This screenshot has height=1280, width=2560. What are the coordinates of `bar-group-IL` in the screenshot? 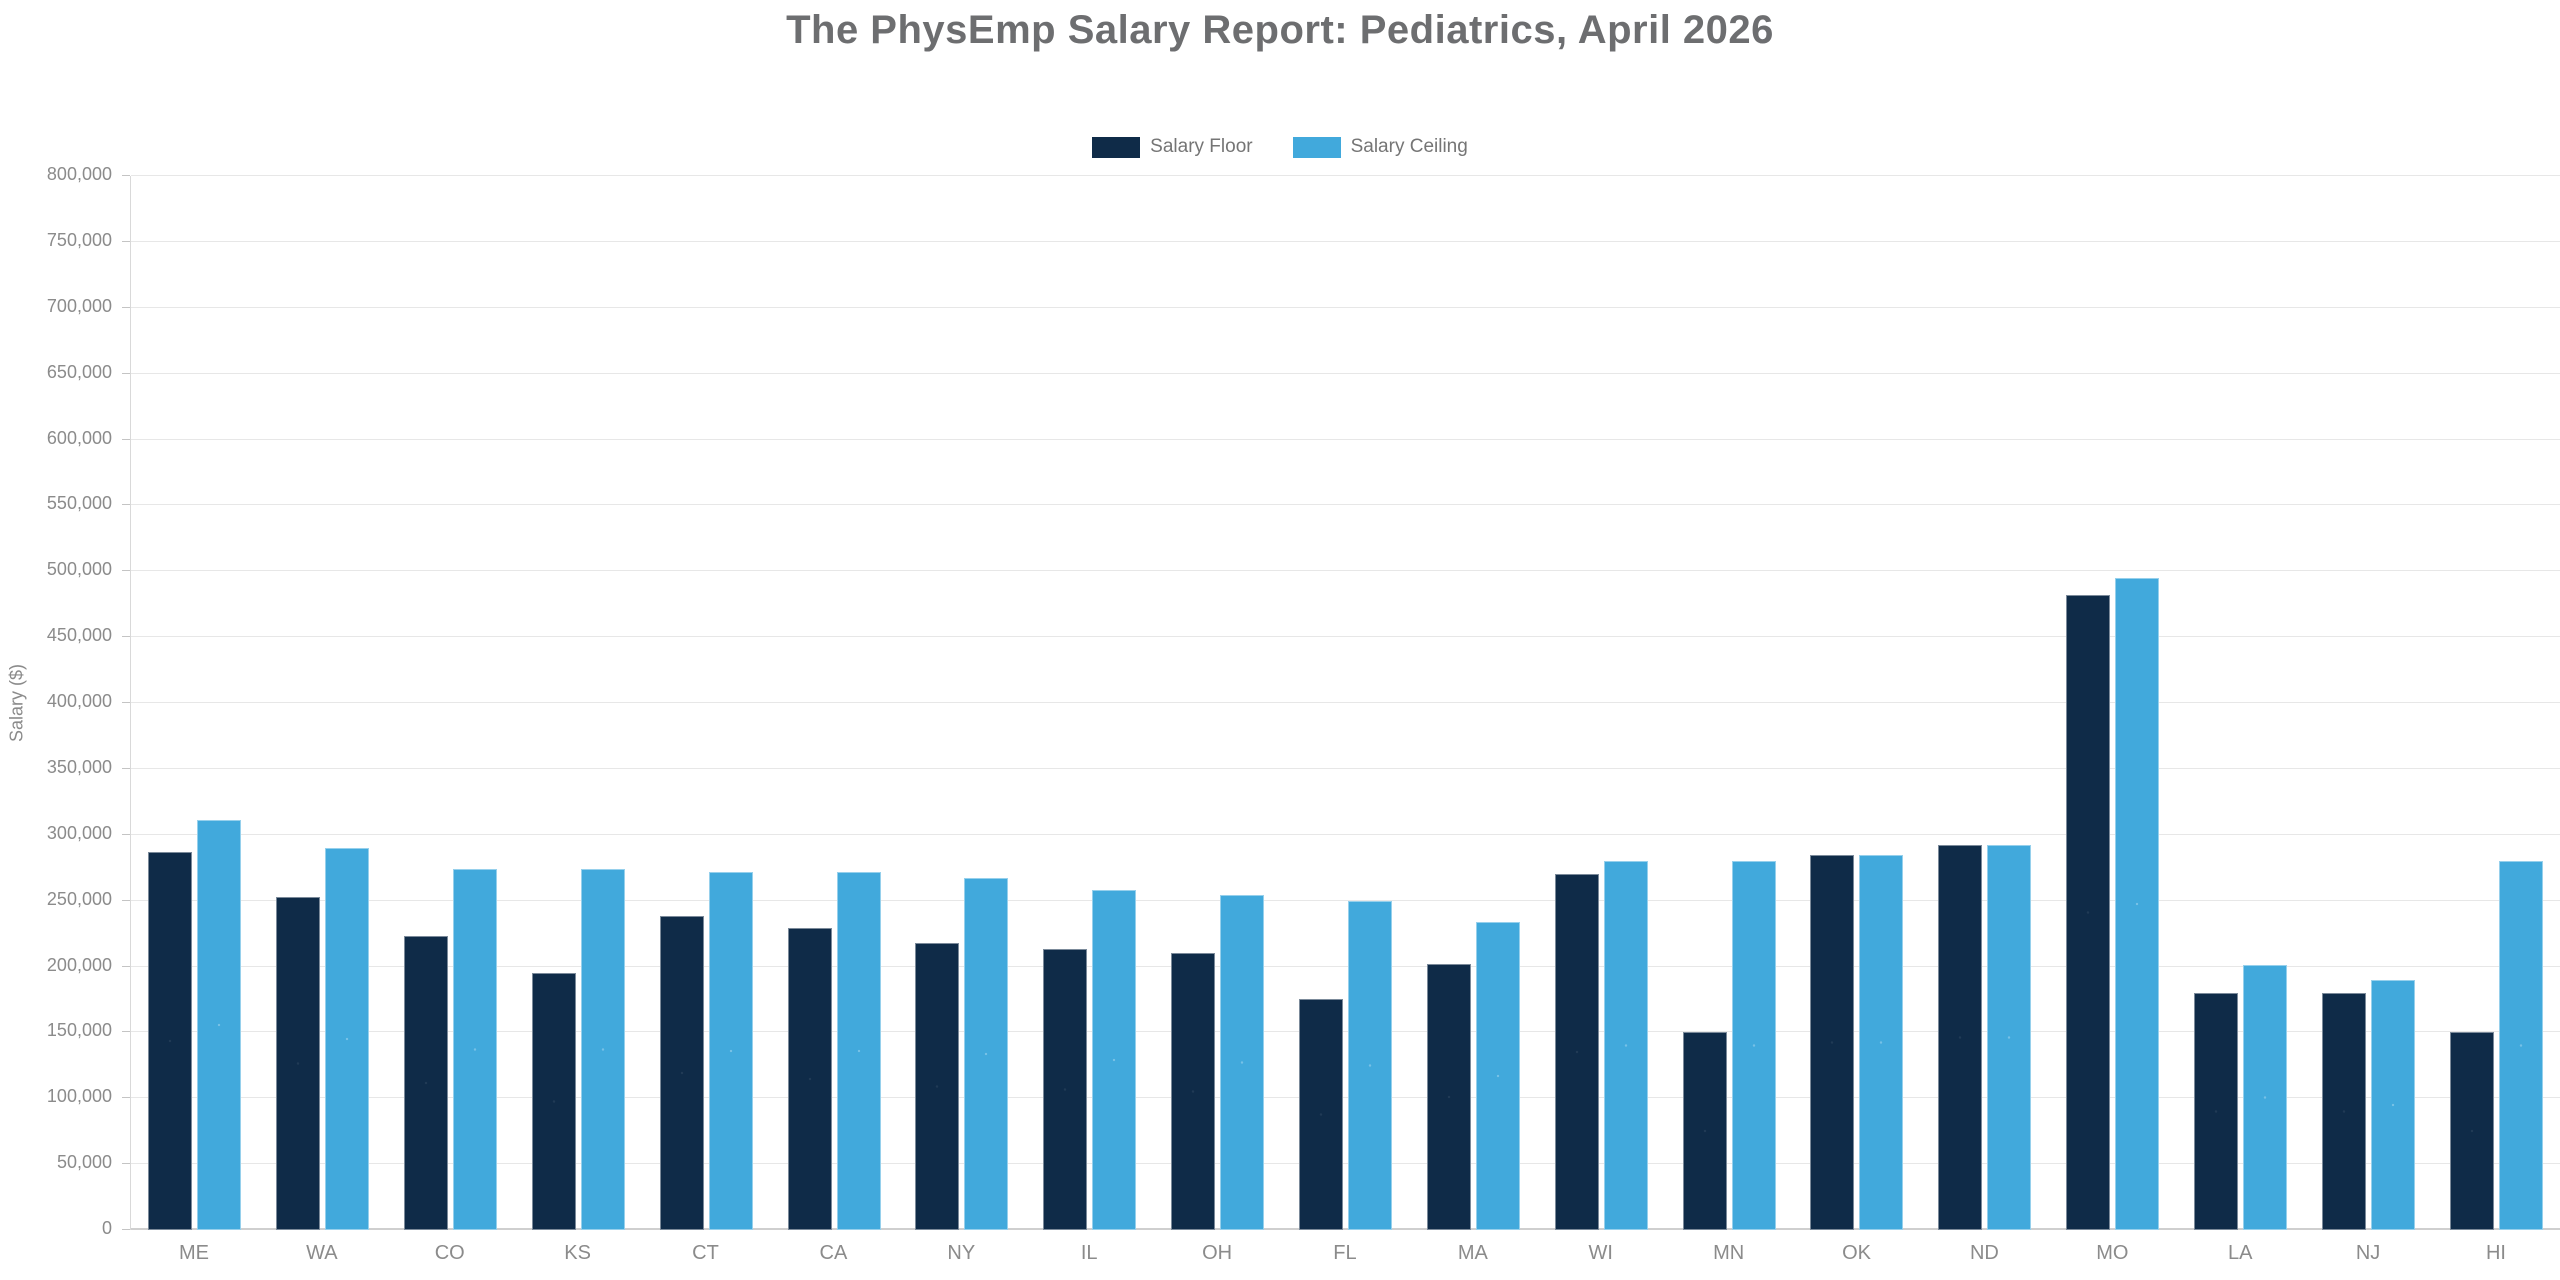 It's located at (1090, 703).